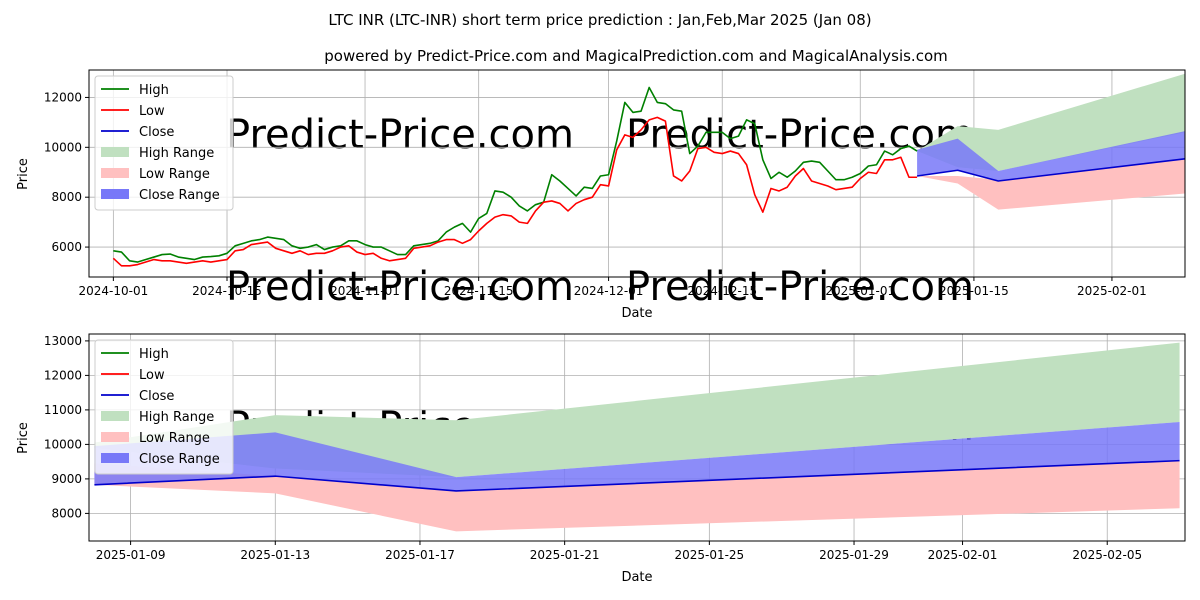 The height and width of the screenshot is (600, 1200). Describe the element at coordinates (854, 555) in the screenshot. I see `x-tick-label: 2025-01-29` at that location.